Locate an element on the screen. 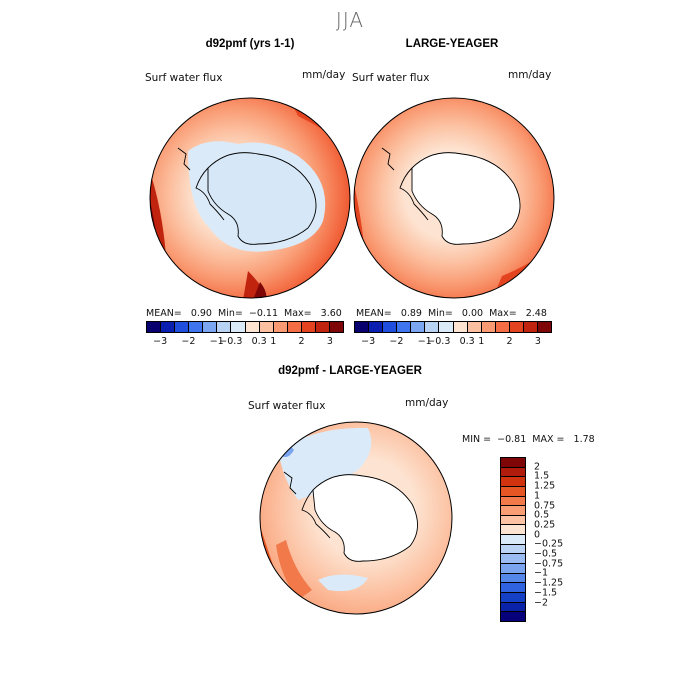  colorbar-level-label: −1.5 is located at coordinates (546, 593).